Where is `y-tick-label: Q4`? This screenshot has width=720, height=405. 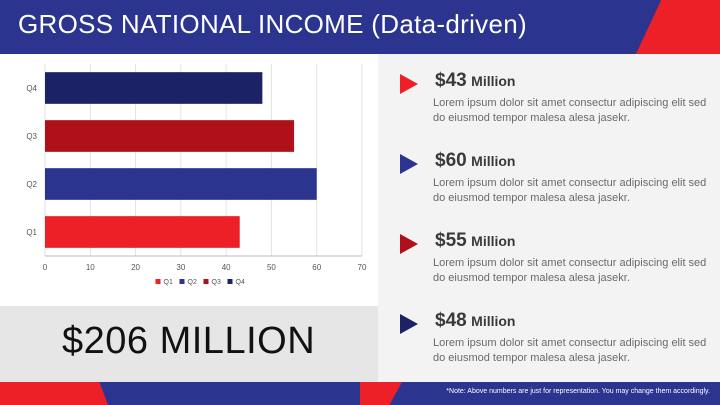
y-tick-label: Q4 is located at coordinates (31, 88).